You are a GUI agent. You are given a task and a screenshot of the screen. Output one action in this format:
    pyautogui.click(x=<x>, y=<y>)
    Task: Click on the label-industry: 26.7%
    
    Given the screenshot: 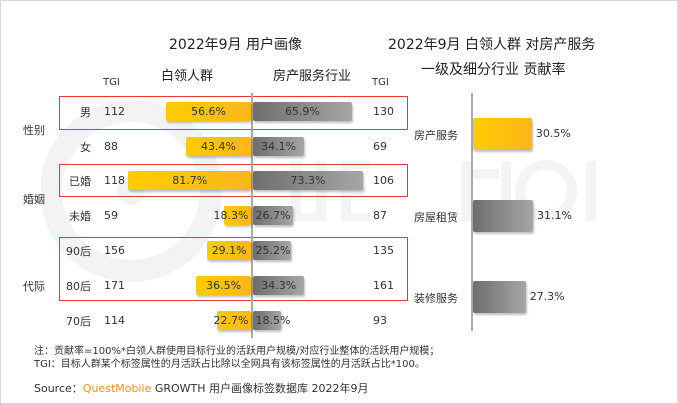 What is the action you would take?
    pyautogui.click(x=273, y=215)
    